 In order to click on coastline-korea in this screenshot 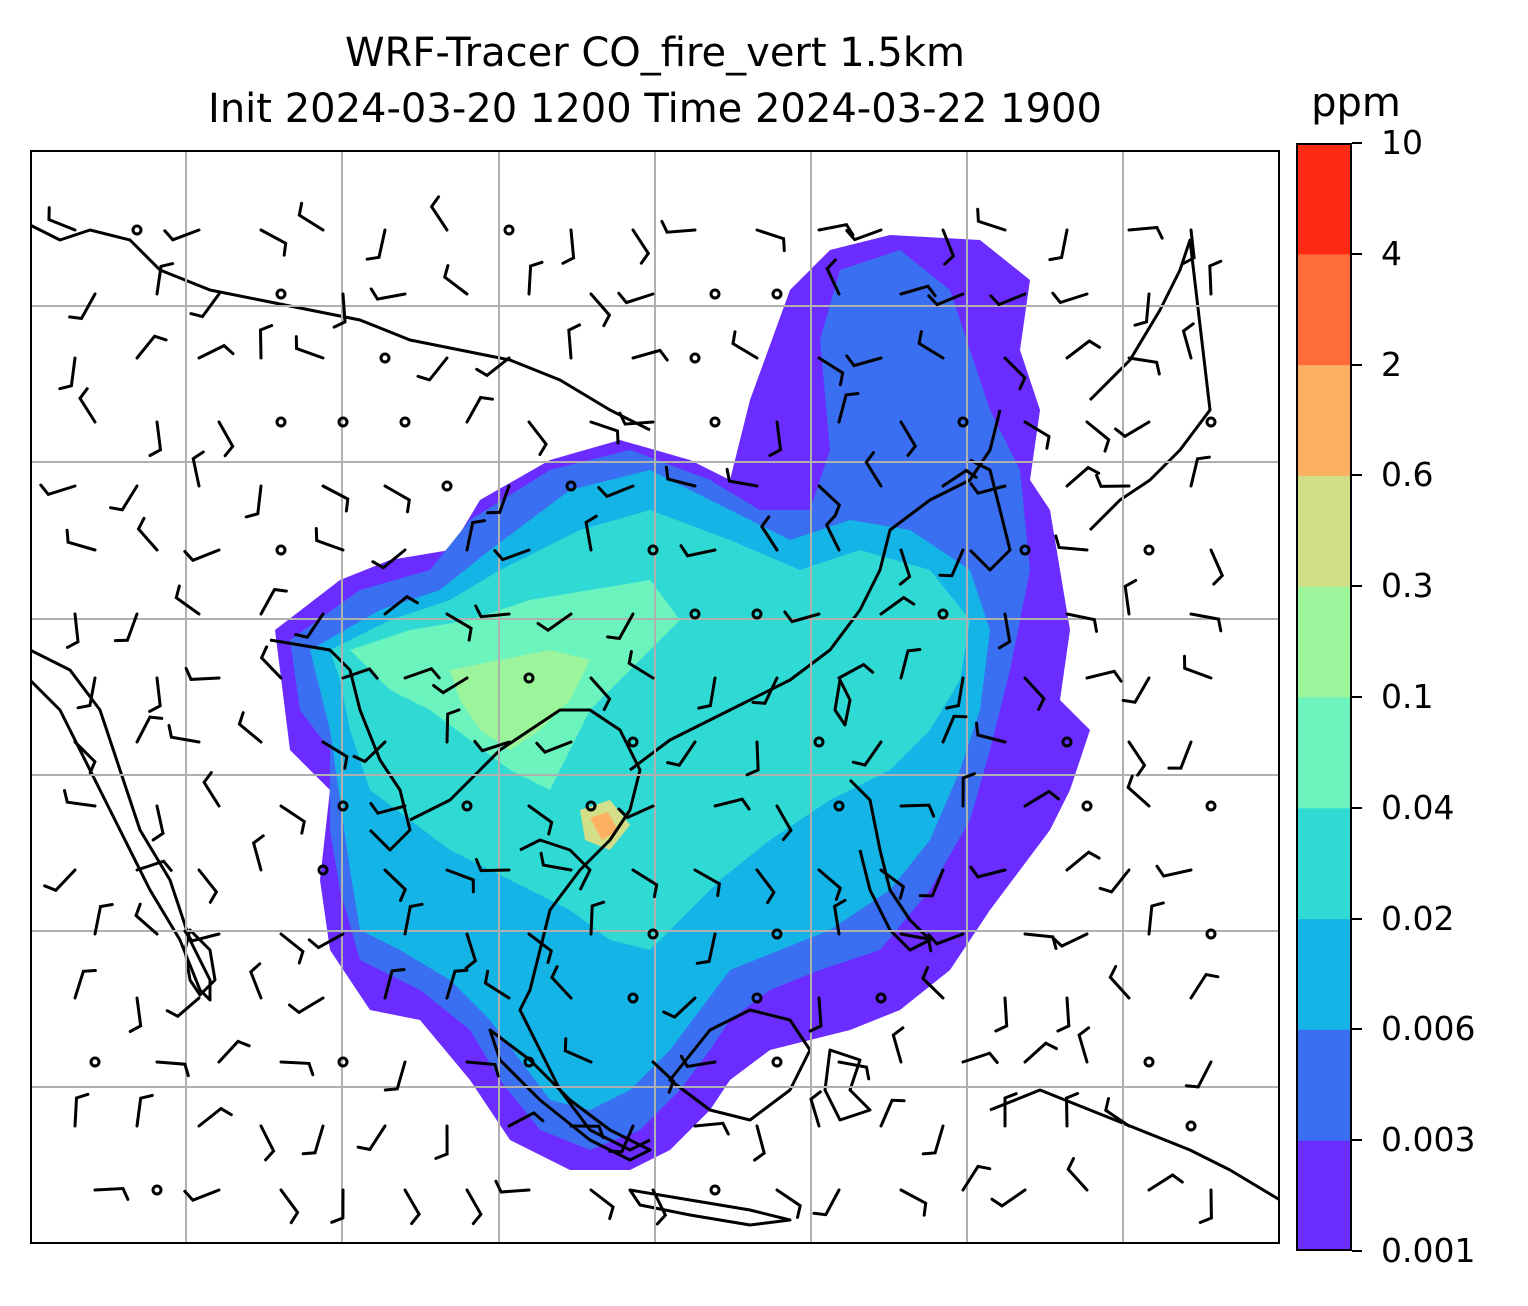, I will do `click(990, 515)`.